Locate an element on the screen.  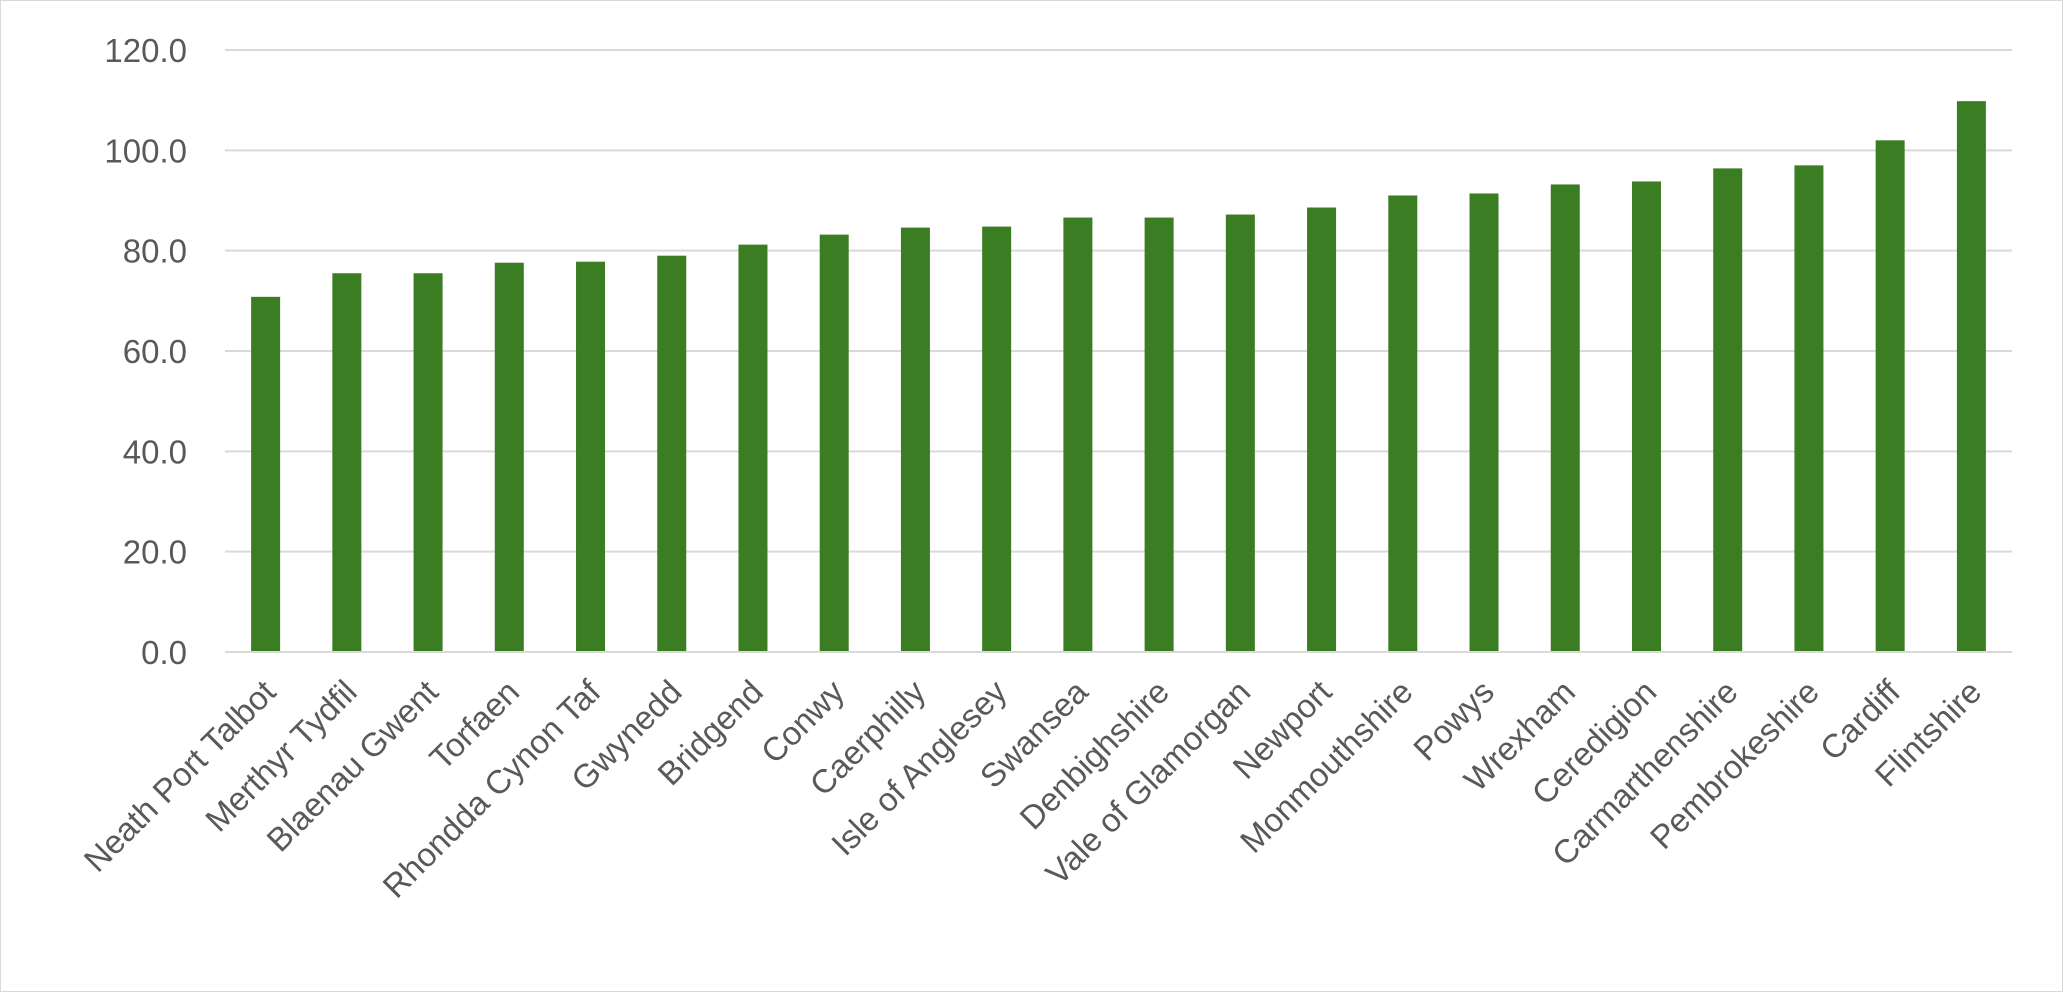
y-tick-label: 100.0 is located at coordinates (145, 150).